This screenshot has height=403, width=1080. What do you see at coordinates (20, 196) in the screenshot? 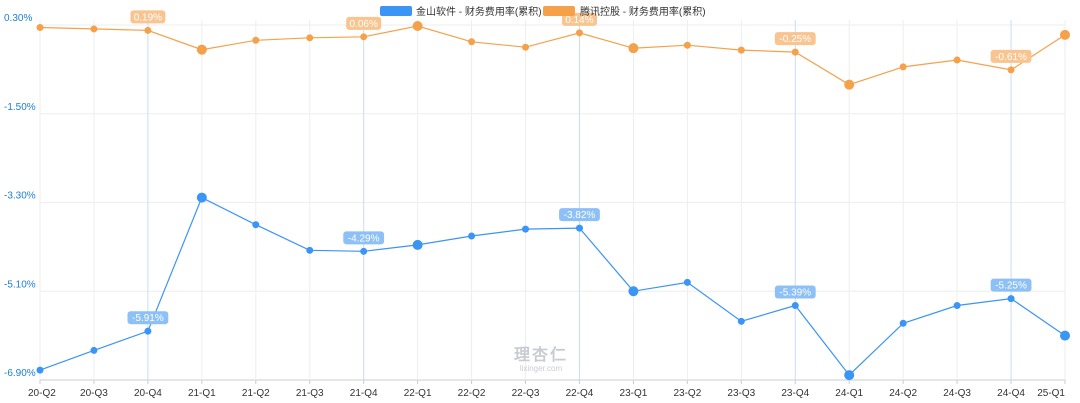
I see `y-axis-ticks: 0.30% -1.50% -3.30% -5.10% -6.90%` at bounding box center [20, 196].